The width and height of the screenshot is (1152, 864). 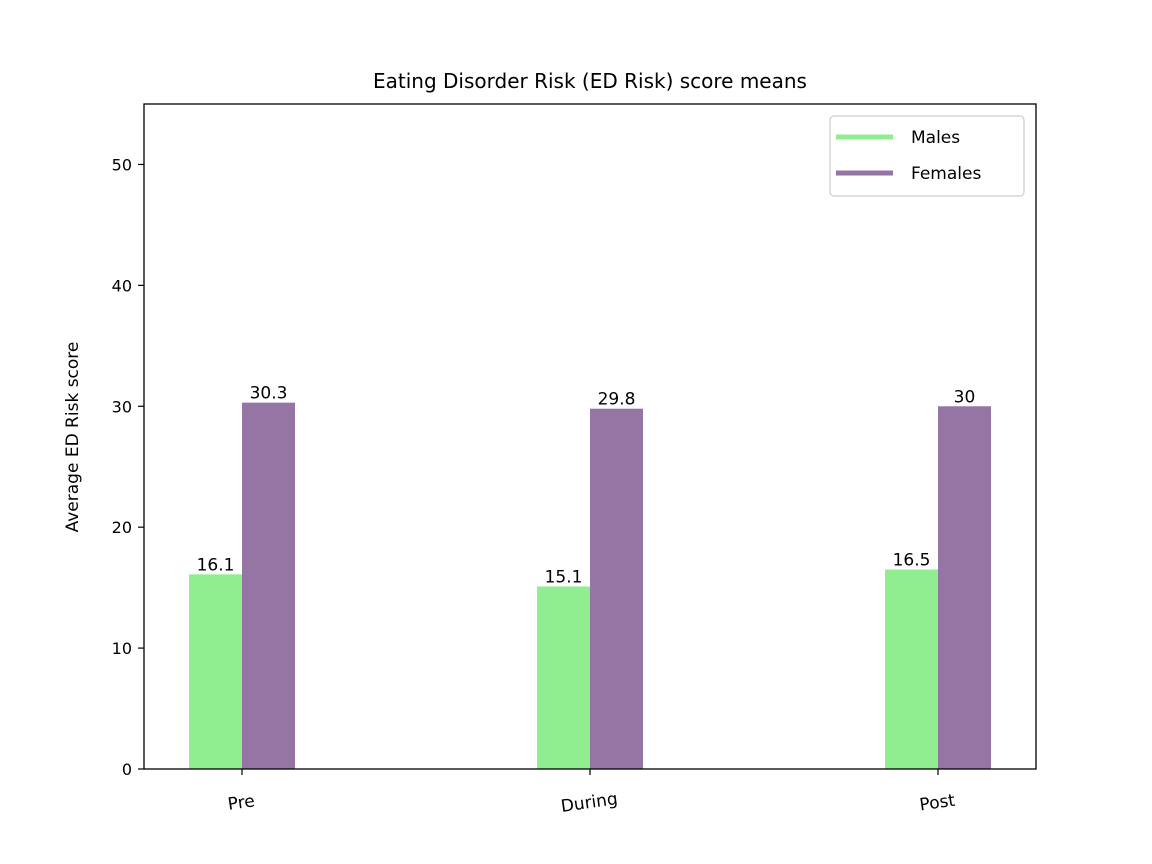 What do you see at coordinates (128, 467) in the screenshot?
I see `y-axis: 0 10 20 30 40 50` at bounding box center [128, 467].